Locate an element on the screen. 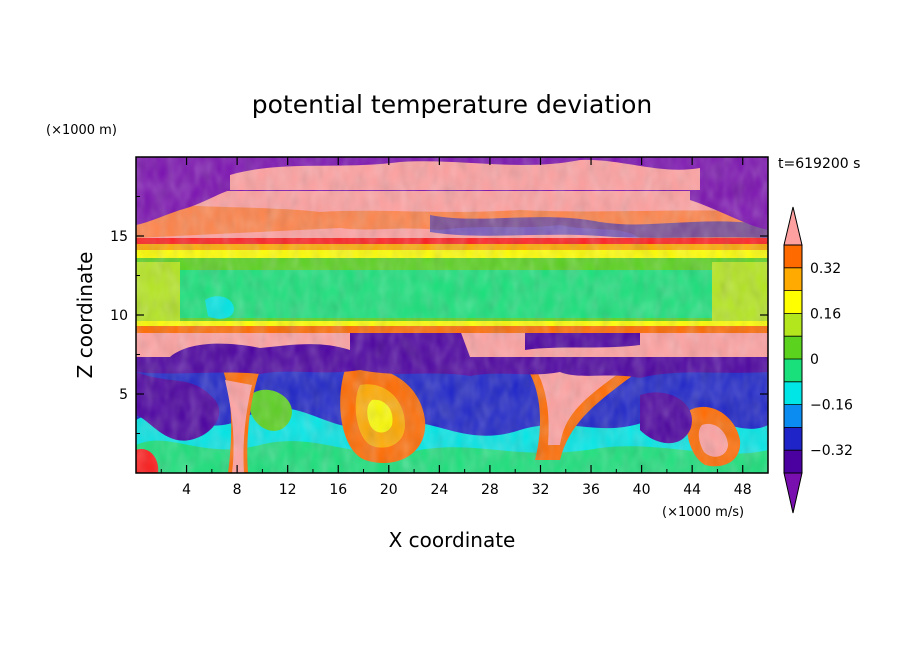 Image resolution: width=904 pixels, height=654 pixels. chart-title: potential temperature deviation is located at coordinates (452, 104).